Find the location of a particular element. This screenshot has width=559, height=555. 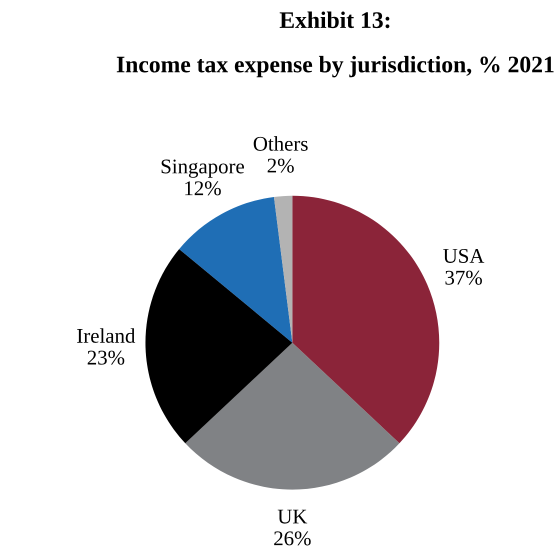

slice-label: USA is located at coordinates (463, 255).